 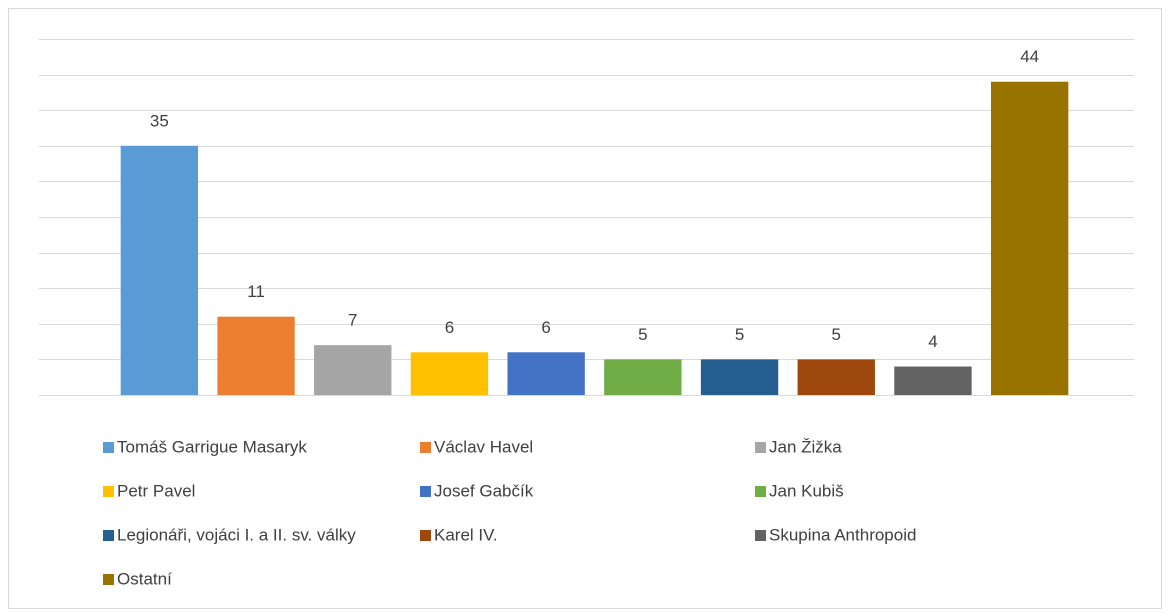 What do you see at coordinates (805, 446) in the screenshot?
I see `legend-label: Jan Žižka` at bounding box center [805, 446].